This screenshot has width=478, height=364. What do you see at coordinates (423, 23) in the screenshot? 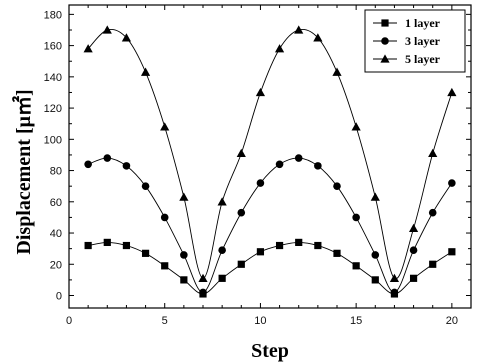
I see `legend-label: 1 layer` at bounding box center [423, 23].